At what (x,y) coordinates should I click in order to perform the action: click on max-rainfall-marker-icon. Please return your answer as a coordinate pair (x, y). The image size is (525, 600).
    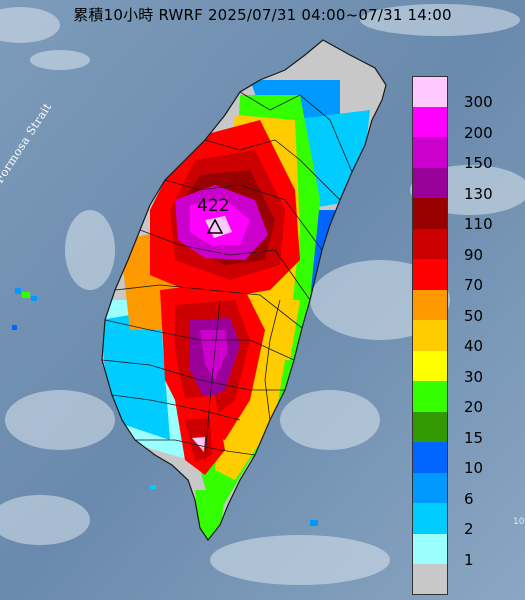
    Looking at the image, I should click on (215, 226).